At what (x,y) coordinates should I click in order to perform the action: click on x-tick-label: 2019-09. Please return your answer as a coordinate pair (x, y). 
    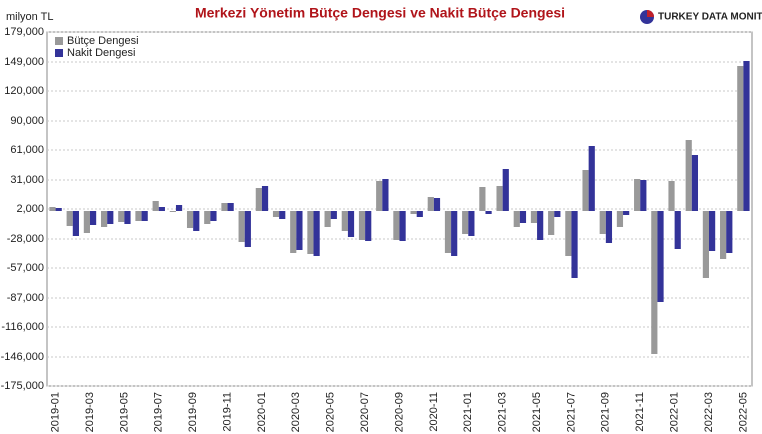
    Looking at the image, I should click on (193, 412).